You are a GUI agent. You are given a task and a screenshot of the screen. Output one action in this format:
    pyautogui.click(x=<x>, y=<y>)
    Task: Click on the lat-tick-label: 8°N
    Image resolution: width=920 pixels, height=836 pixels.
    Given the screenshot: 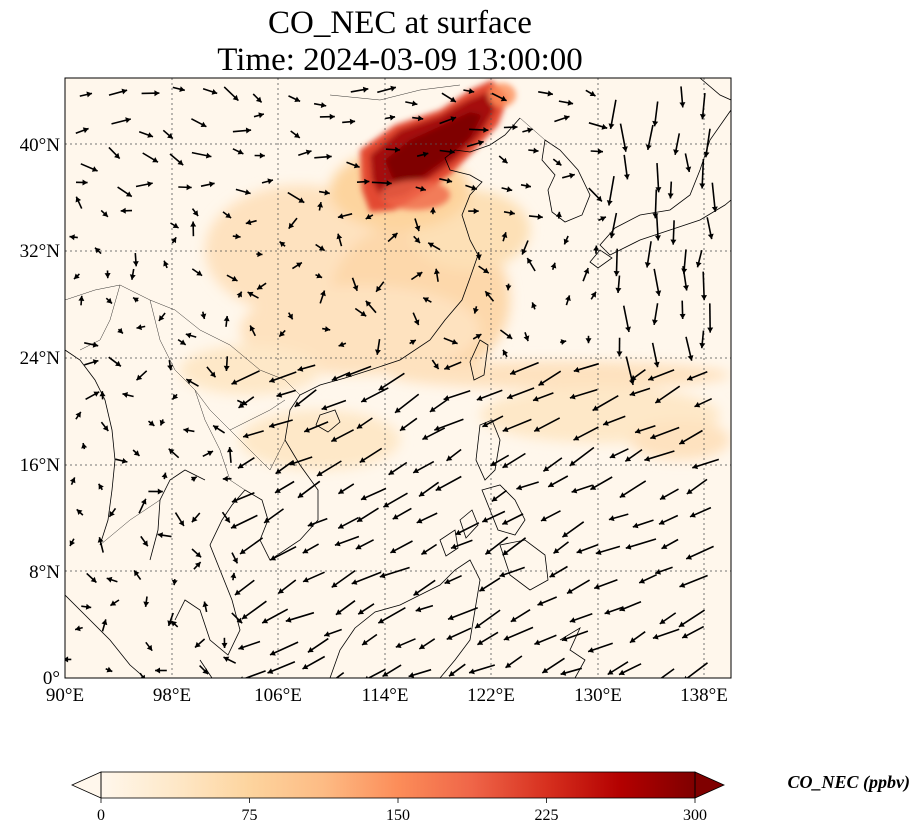 What is the action you would take?
    pyautogui.click(x=44, y=572)
    